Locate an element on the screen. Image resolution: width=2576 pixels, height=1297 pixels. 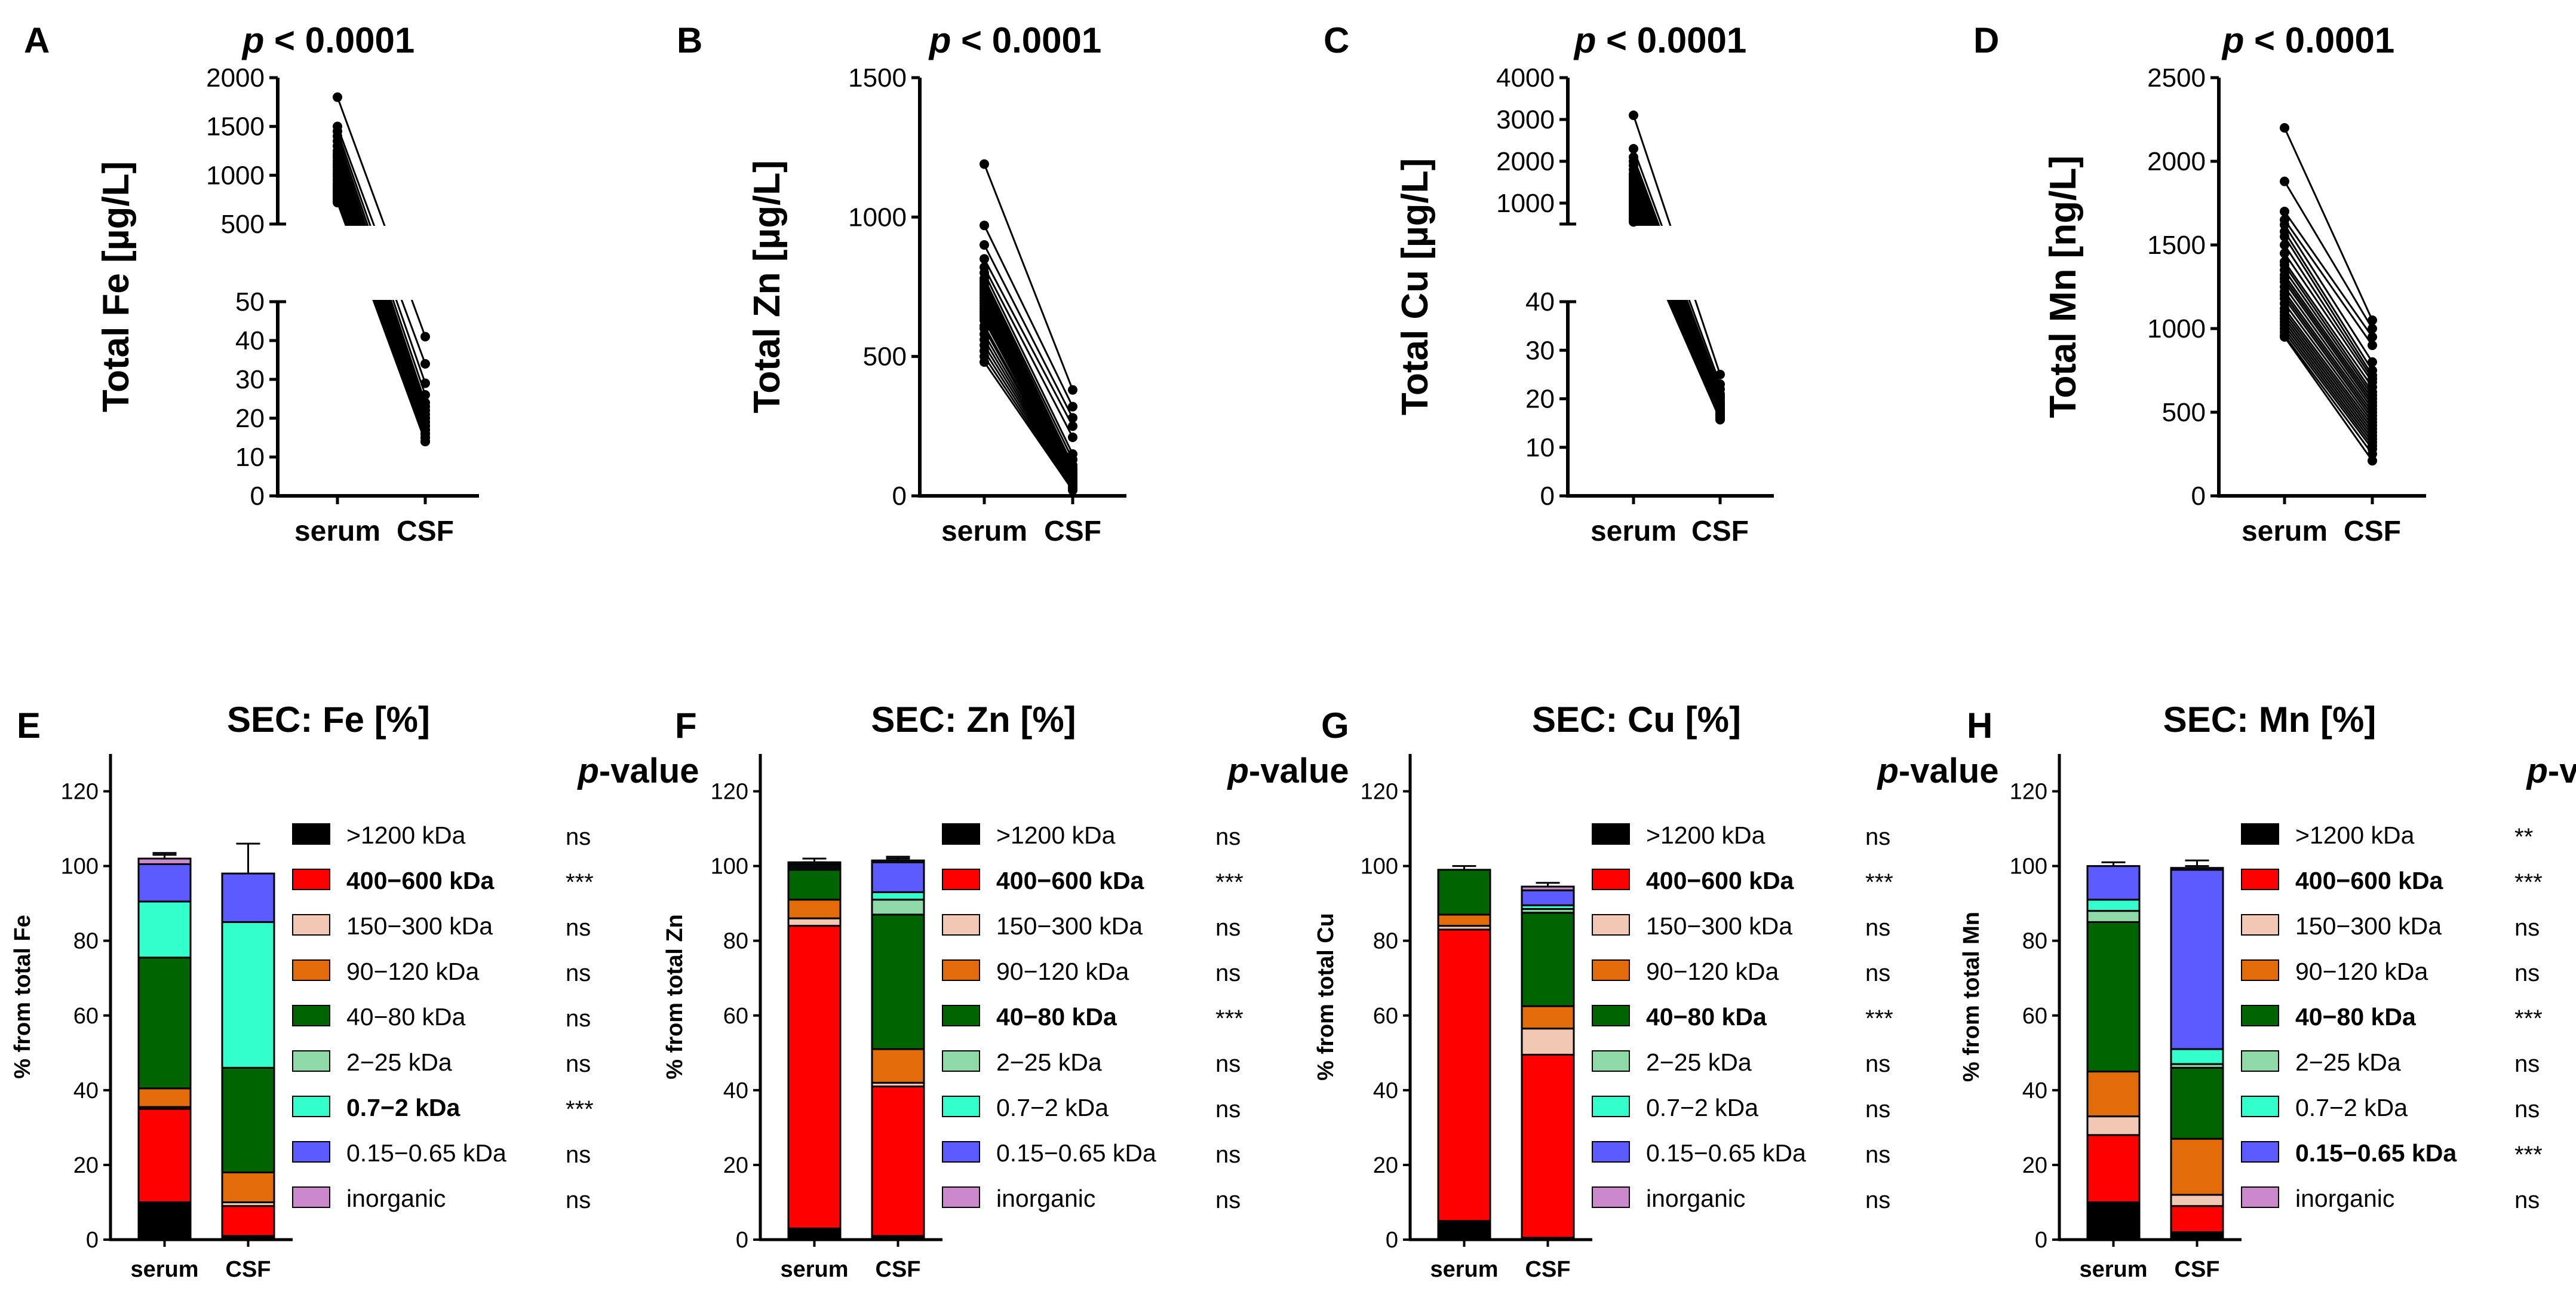
y-tick-label: 100 is located at coordinates (729, 866).